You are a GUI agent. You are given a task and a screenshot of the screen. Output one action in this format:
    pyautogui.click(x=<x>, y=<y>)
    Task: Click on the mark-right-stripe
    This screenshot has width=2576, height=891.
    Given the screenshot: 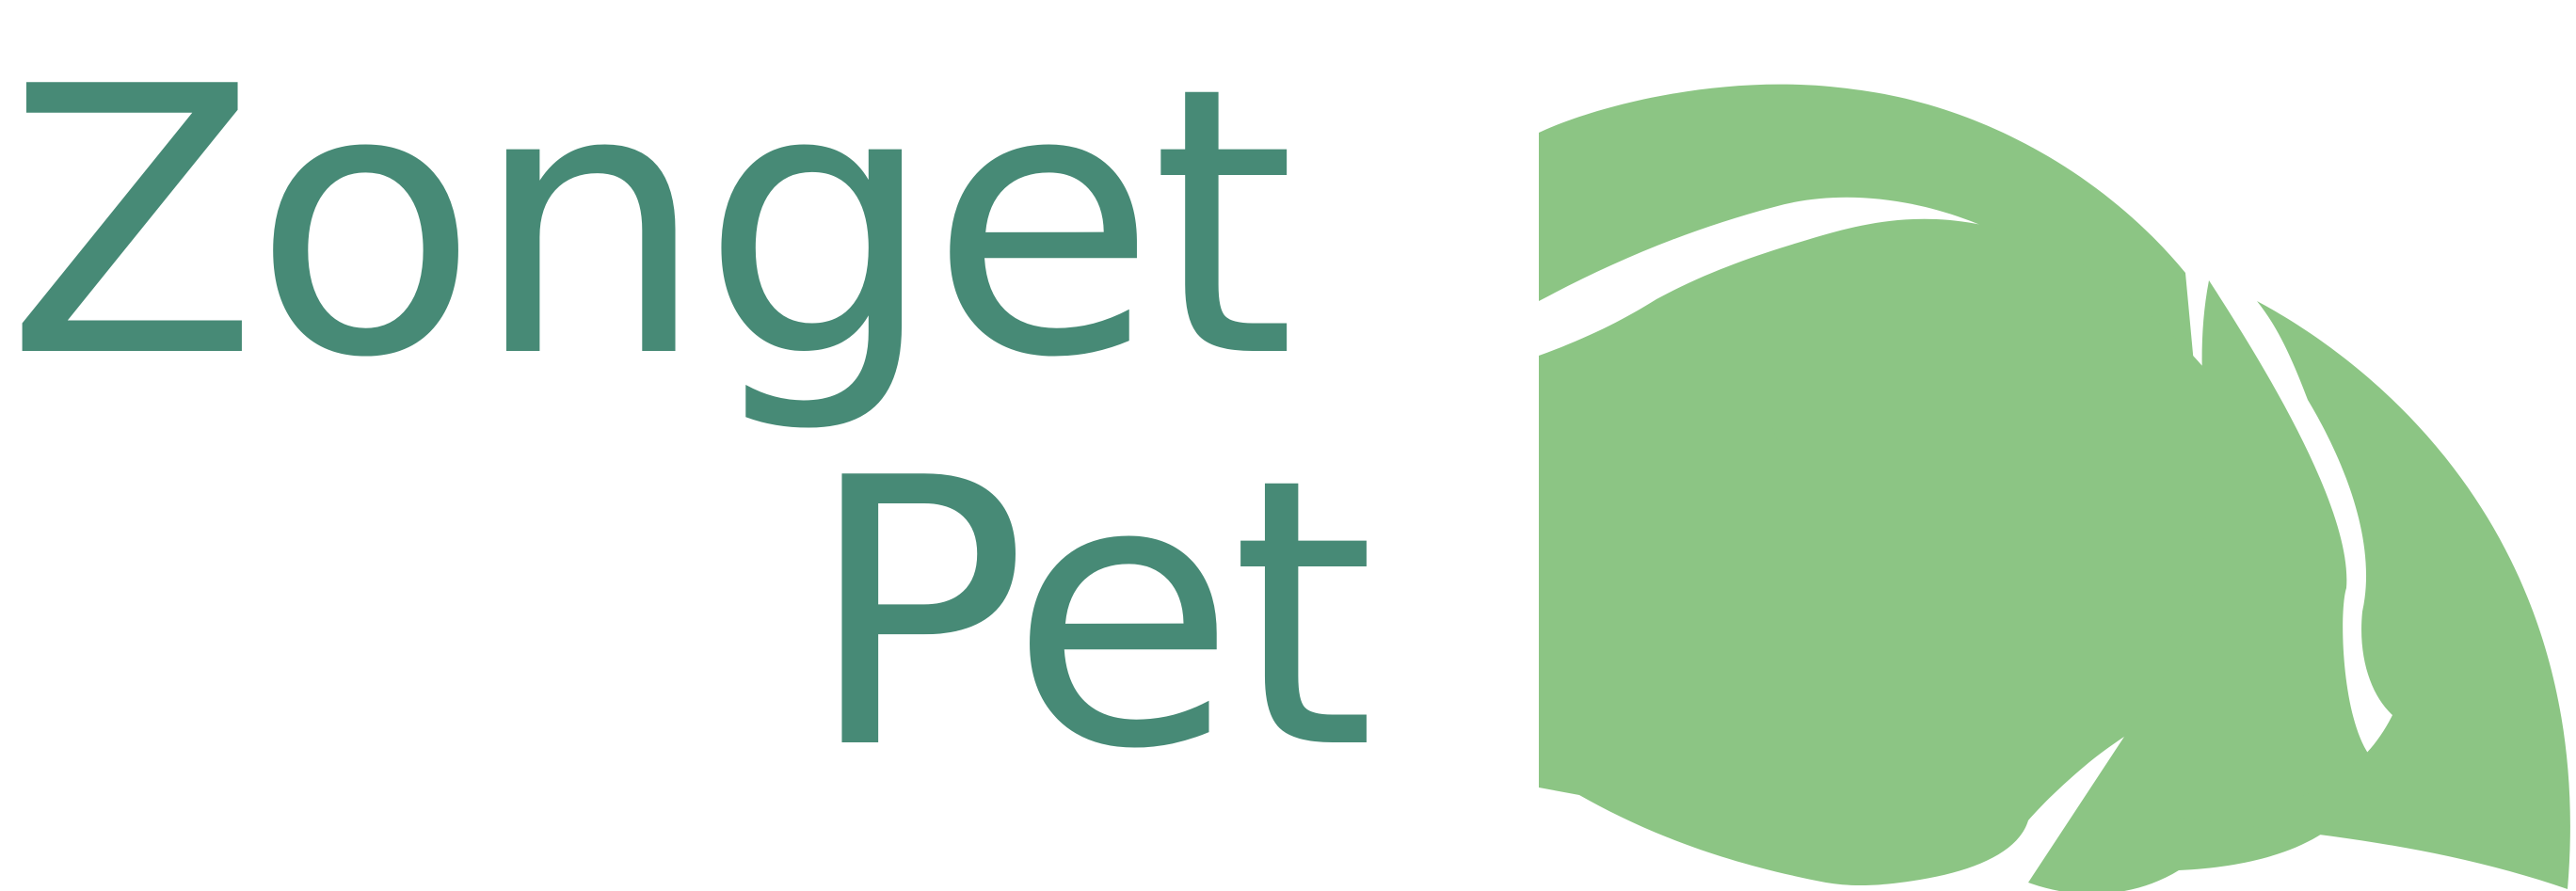 What is the action you would take?
    pyautogui.click(x=2369, y=595)
    